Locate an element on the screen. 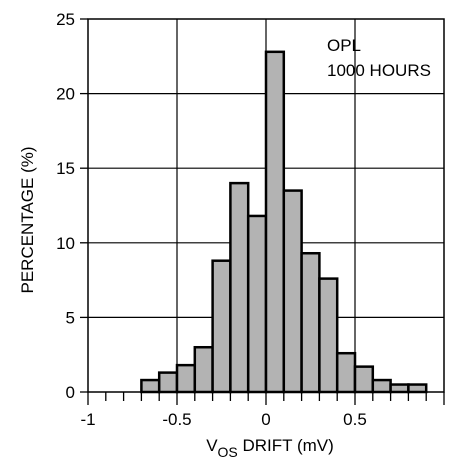 The height and width of the screenshot is (461, 453). x-tick-label: 0 is located at coordinates (265, 419).